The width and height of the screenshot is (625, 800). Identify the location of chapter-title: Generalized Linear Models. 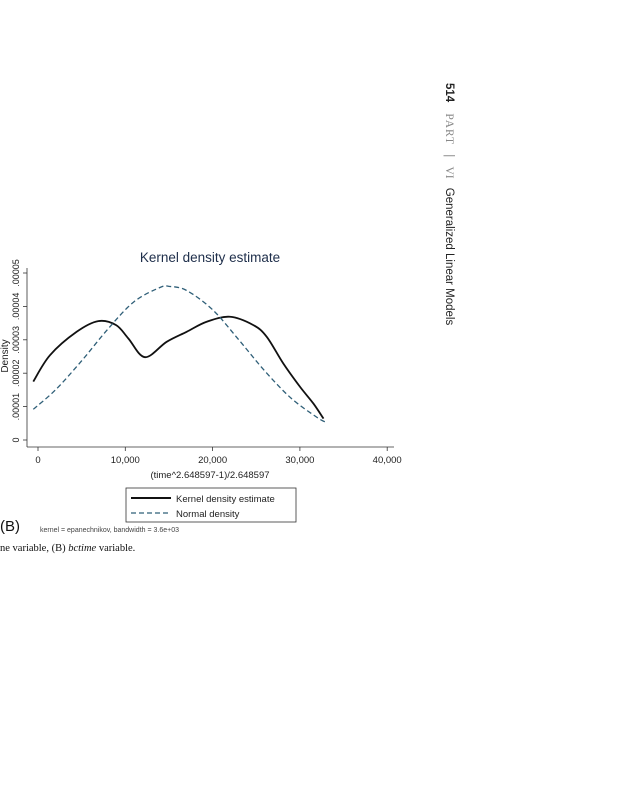
(449, 256).